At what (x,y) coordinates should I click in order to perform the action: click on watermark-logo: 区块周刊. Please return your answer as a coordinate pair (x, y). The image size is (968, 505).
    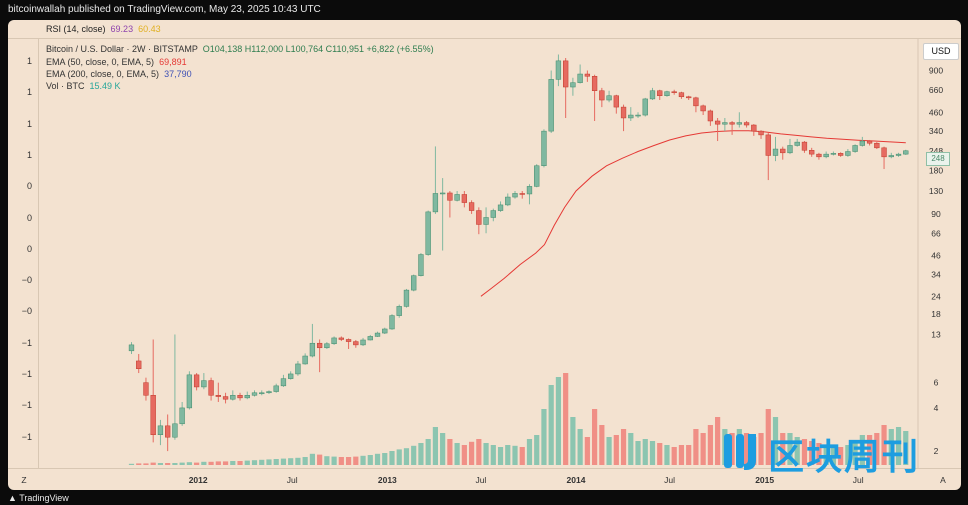
    Looking at the image, I should click on (835, 455).